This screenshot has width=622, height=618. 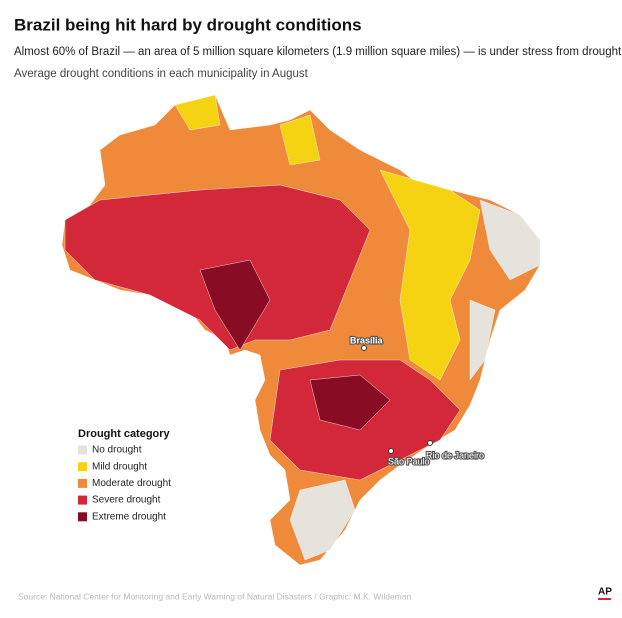 I want to click on city-label: São Paulo, so click(x=409, y=461).